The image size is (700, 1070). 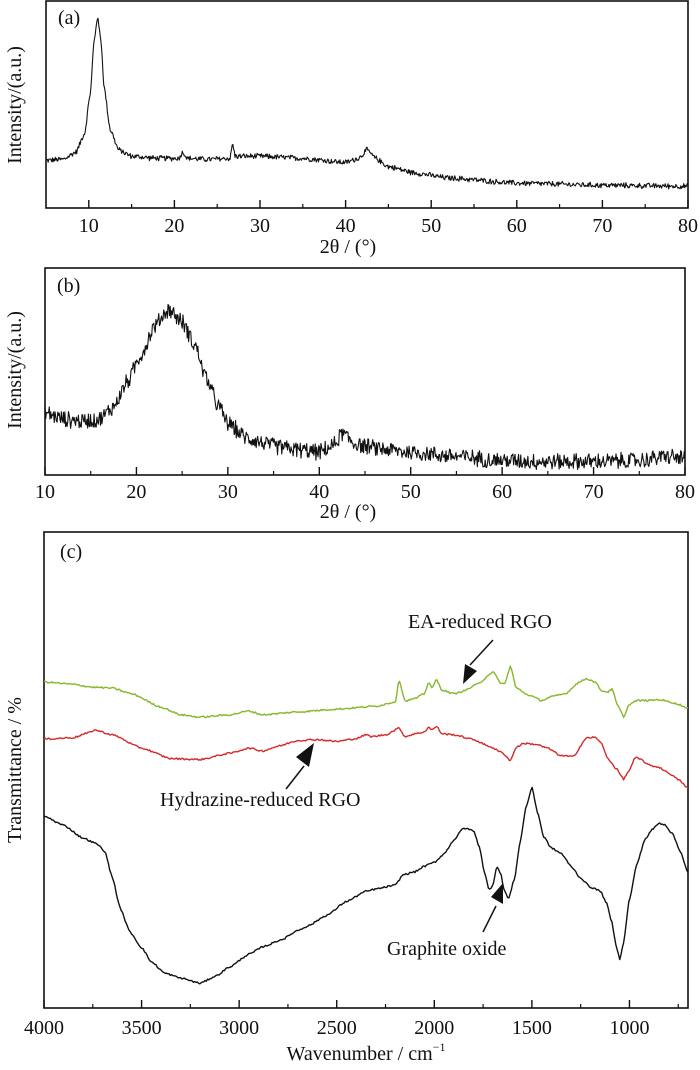 I want to click on x-ticks-c: 4000 3500 3000 2500 2000 1500 1000, so click(x=351, y=1019).